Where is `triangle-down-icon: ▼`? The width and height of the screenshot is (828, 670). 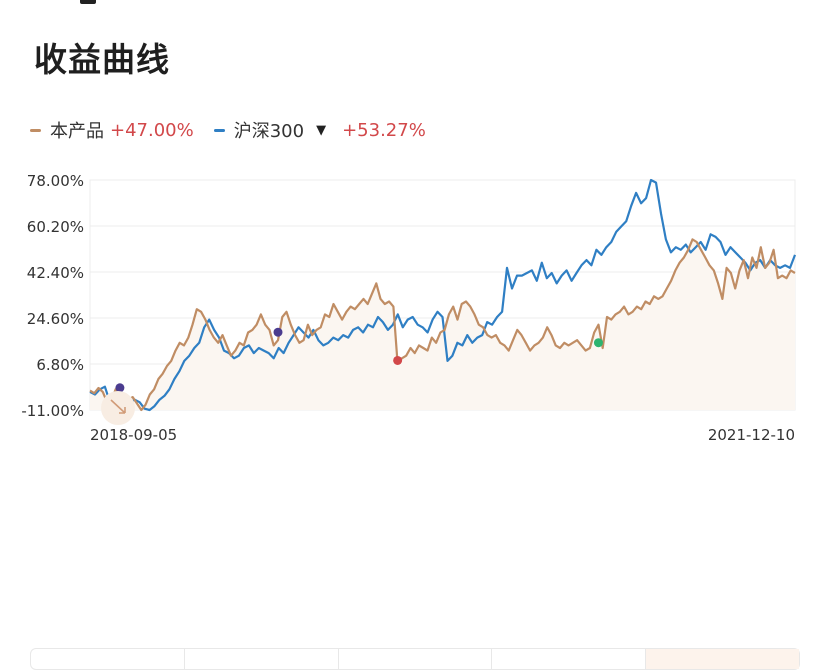 triangle-down-icon: ▼ is located at coordinates (321, 130).